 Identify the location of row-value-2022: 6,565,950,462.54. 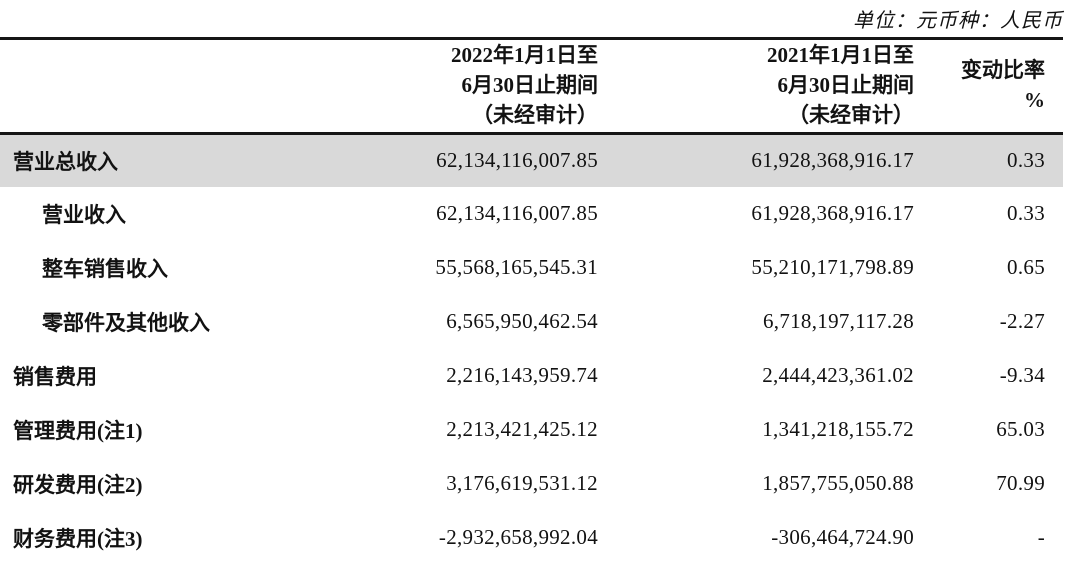
(522, 321).